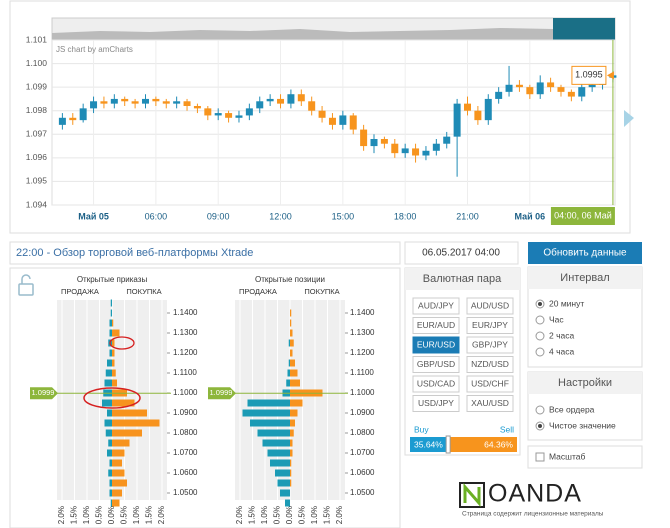 The width and height of the screenshot is (670, 528). I want to click on radio-label: 20 минут, so click(566, 303).